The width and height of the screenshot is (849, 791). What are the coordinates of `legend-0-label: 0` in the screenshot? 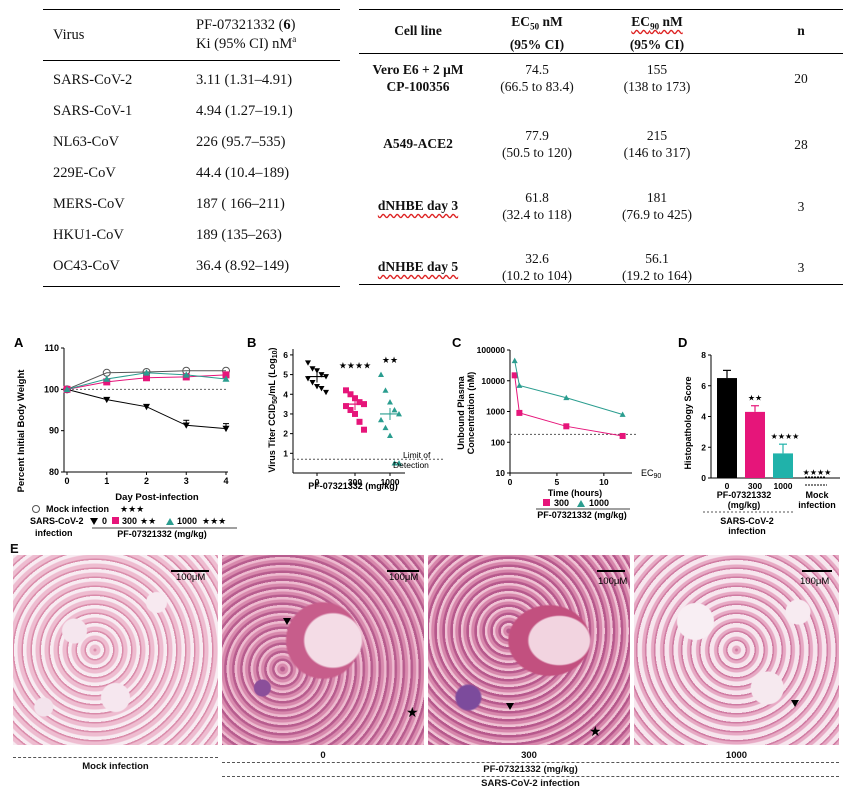 It's located at (104, 521).